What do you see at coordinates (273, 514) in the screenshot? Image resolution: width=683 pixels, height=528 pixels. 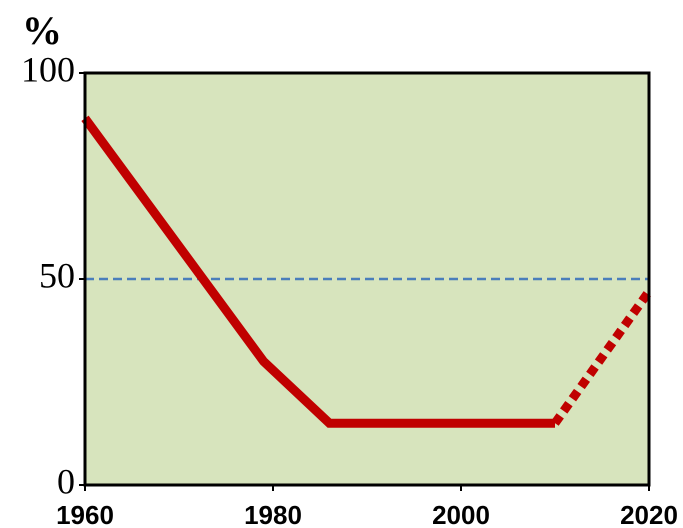 I see `x-tick-label: 1980` at bounding box center [273, 514].